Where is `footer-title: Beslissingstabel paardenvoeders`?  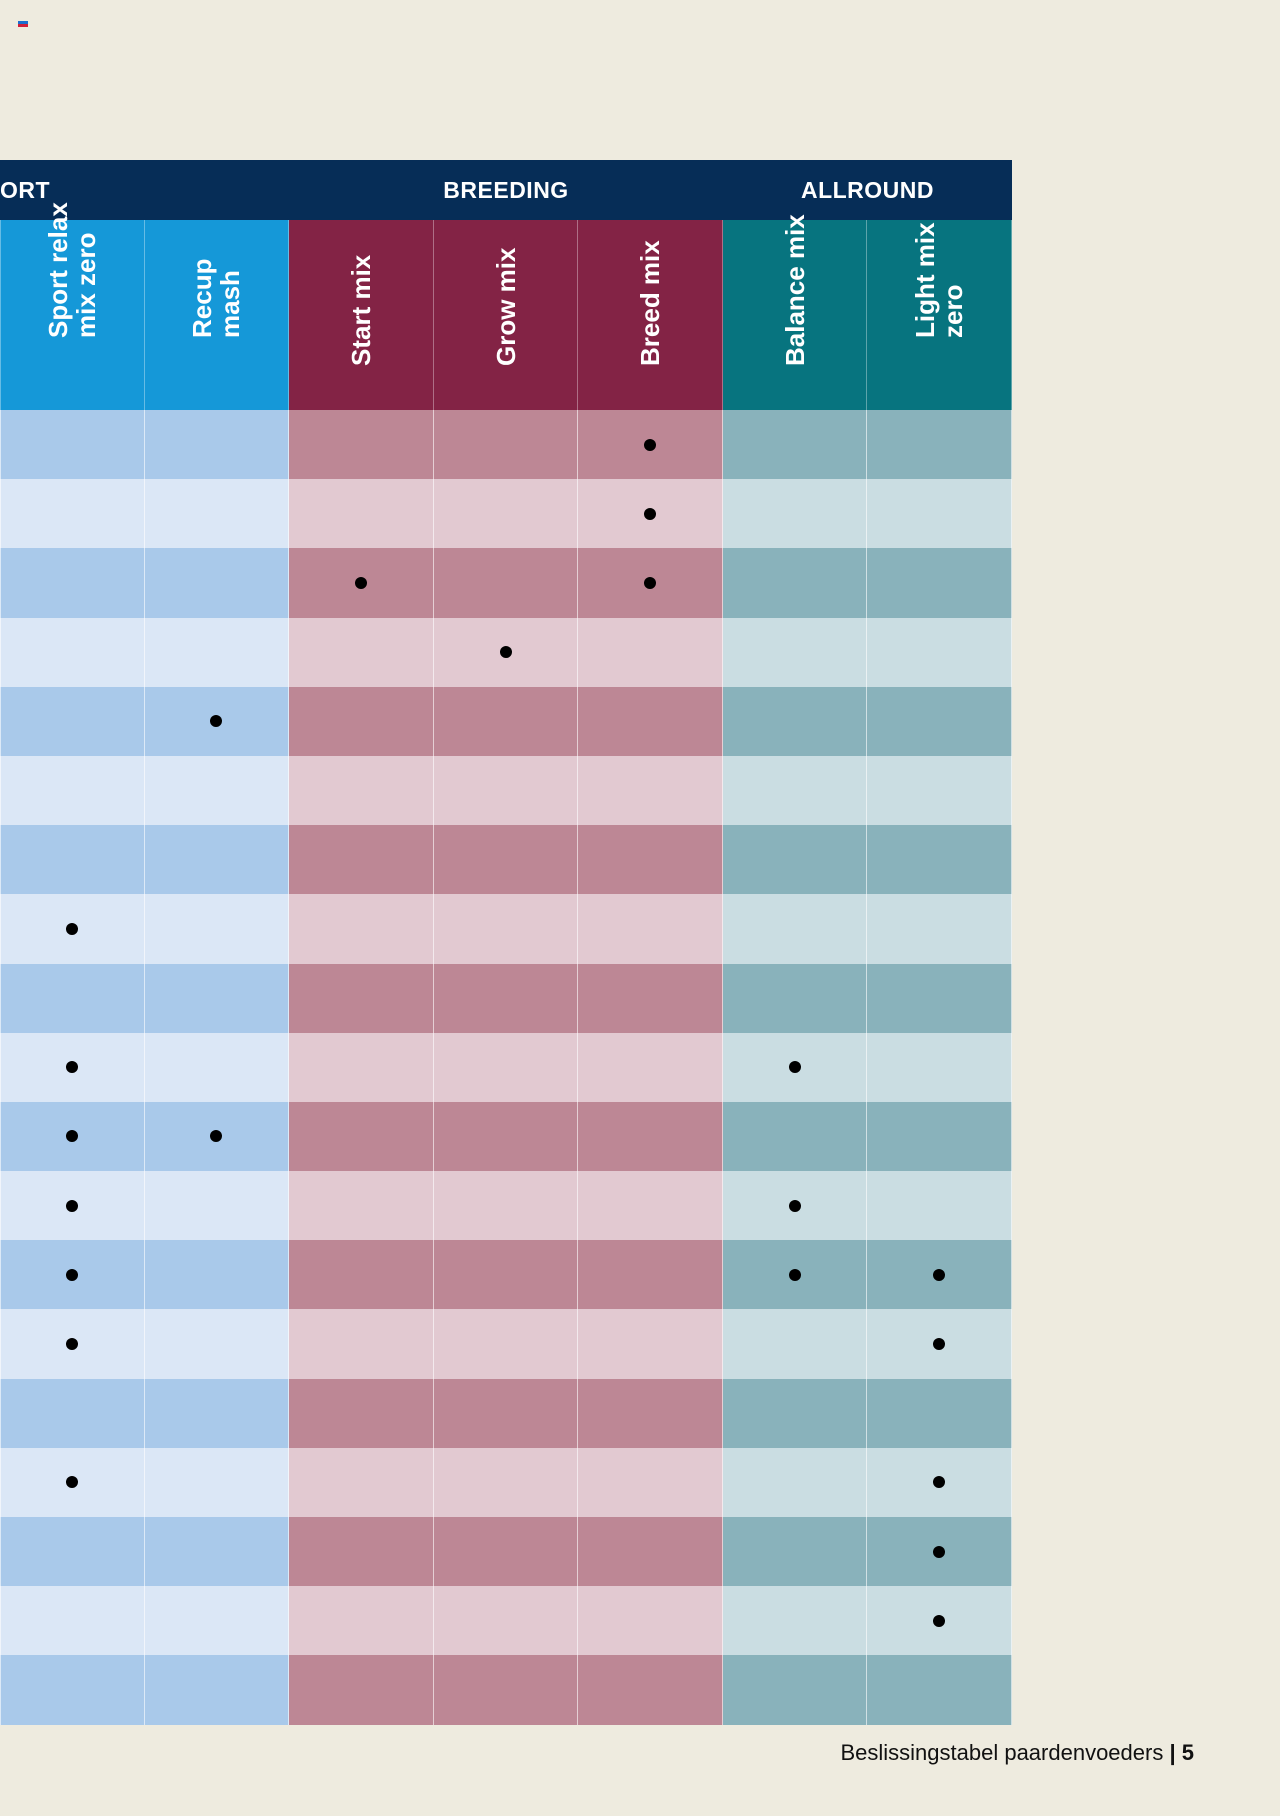
footer-title: Beslissingstabel paardenvoeders is located at coordinates (1002, 1752).